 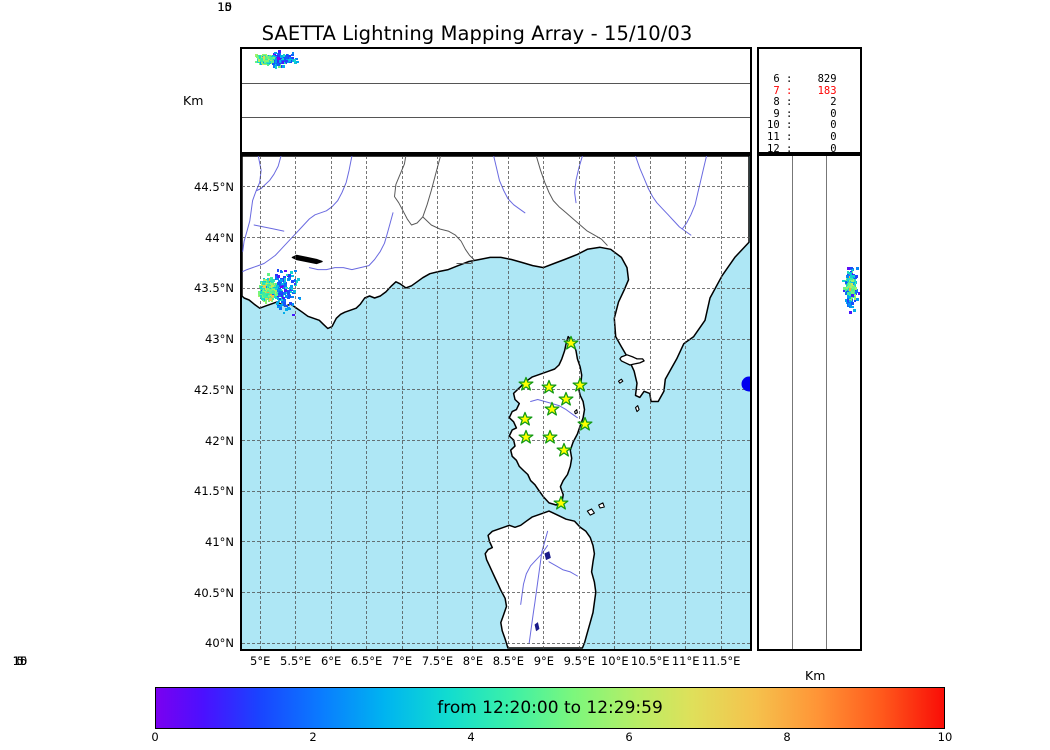 What do you see at coordinates (20, 661) in the screenshot?
I see `tick-label: 5` at bounding box center [20, 661].